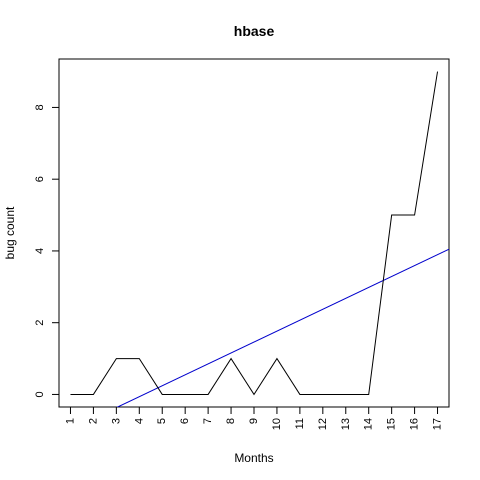 This screenshot has height=480, width=480. I want to click on x-tick-label: 13, so click(346, 424).